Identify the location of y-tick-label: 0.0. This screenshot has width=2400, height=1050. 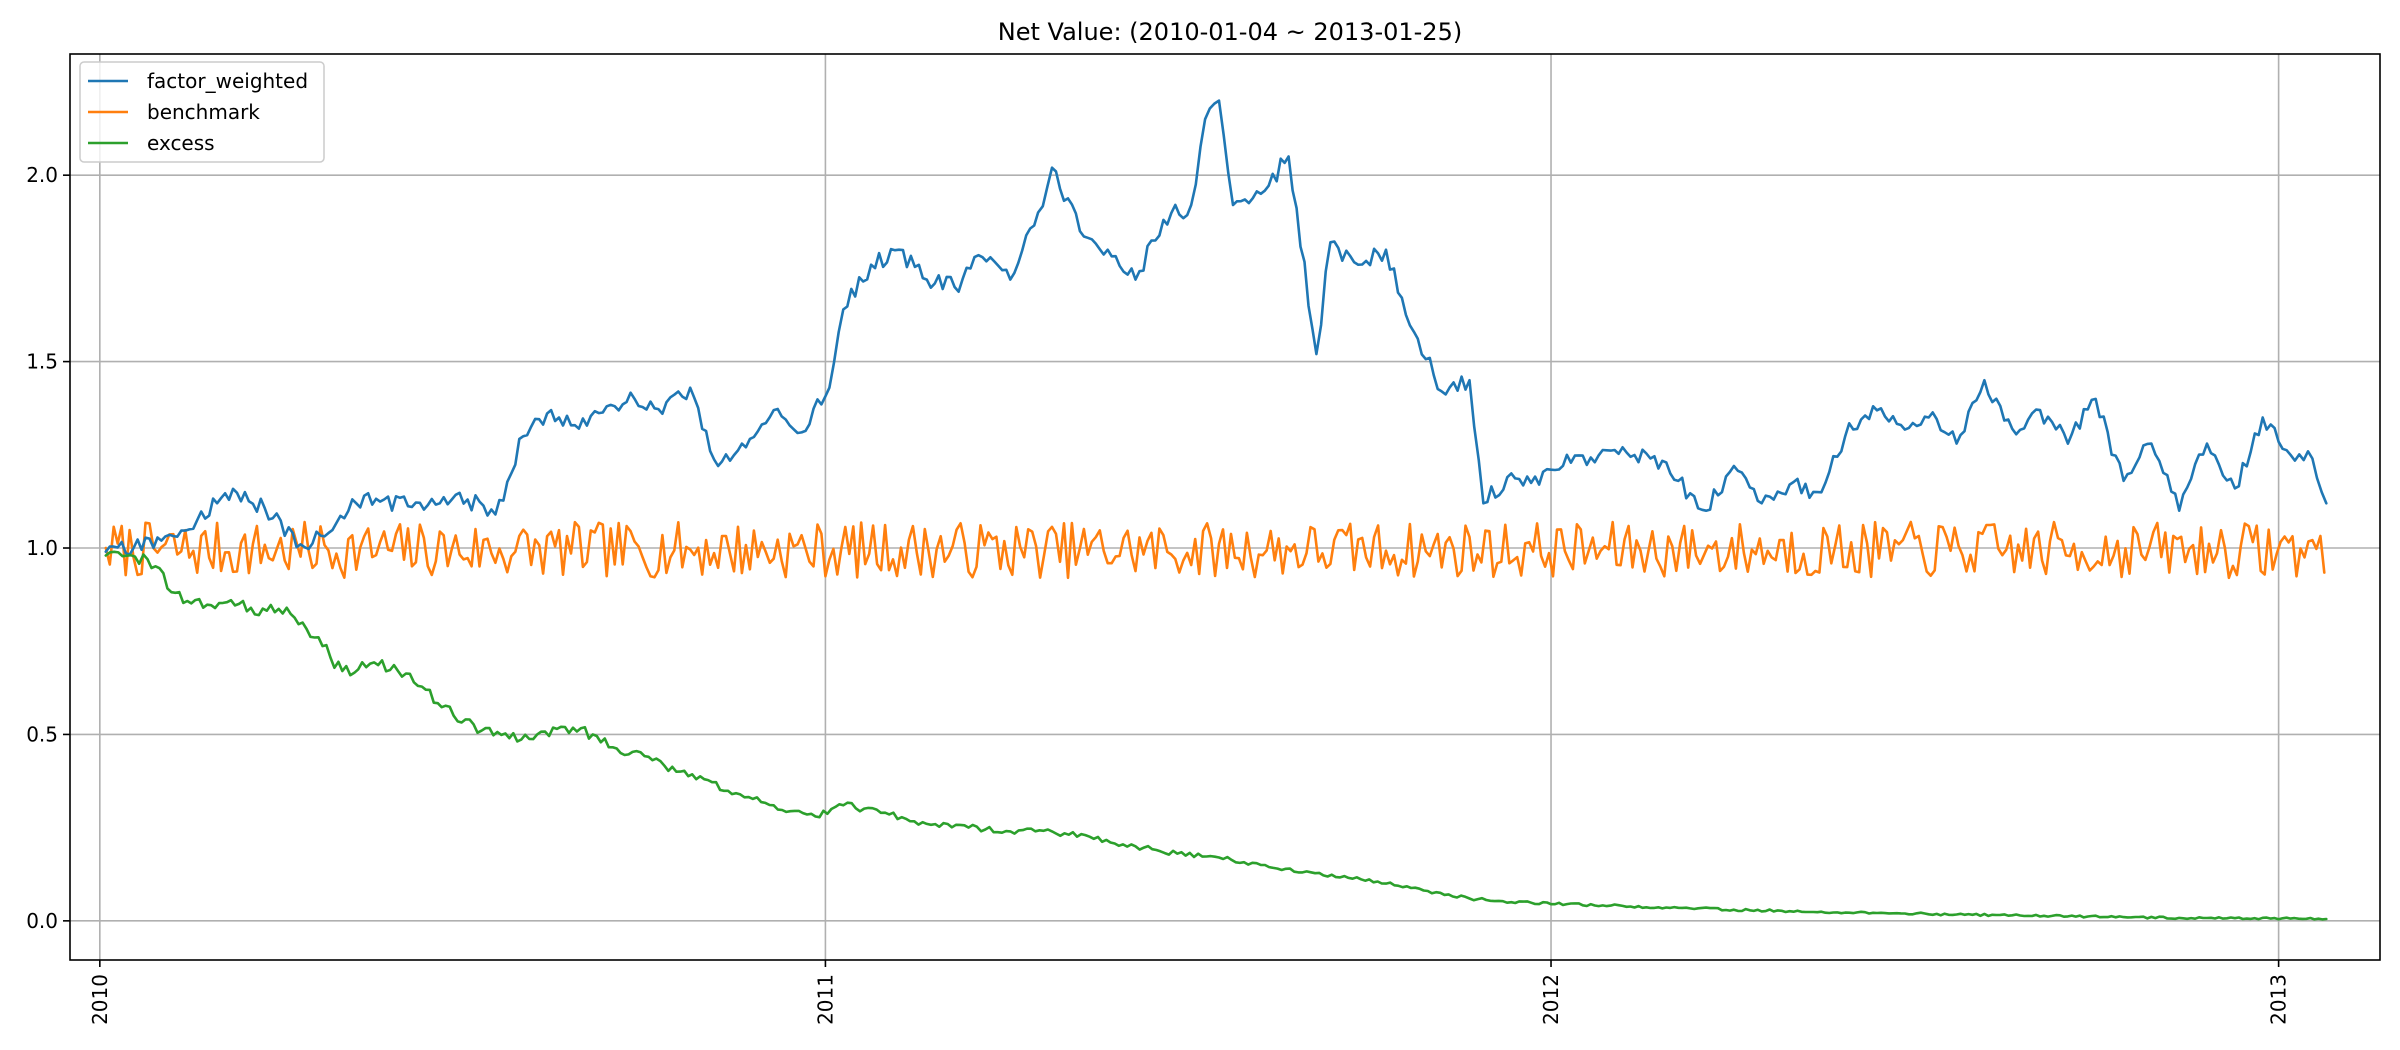
(42, 921).